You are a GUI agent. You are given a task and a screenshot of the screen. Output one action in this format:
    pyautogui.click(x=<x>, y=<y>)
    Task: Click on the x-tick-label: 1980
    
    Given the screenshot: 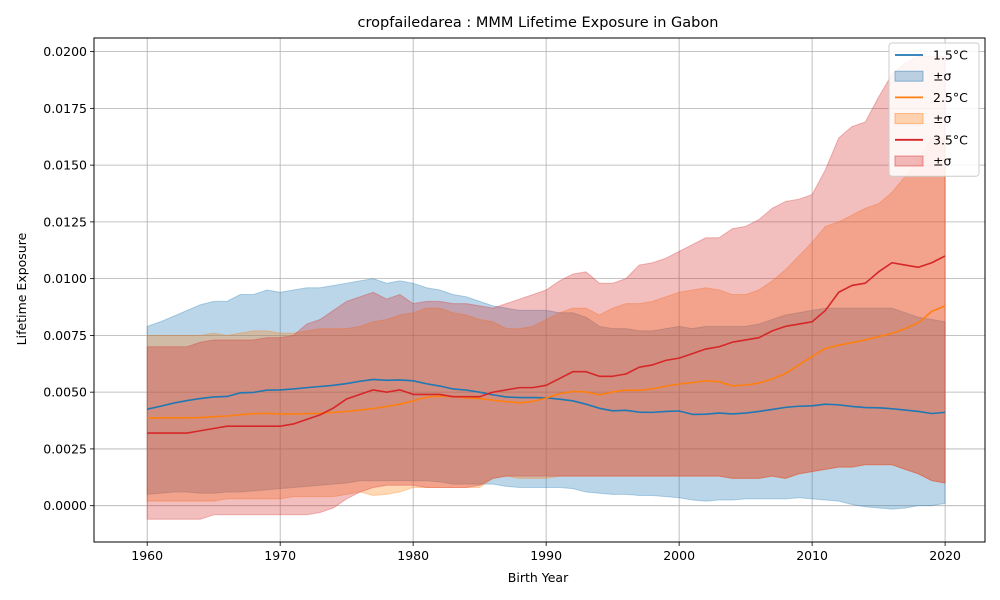 What is the action you would take?
    pyautogui.click(x=413, y=555)
    